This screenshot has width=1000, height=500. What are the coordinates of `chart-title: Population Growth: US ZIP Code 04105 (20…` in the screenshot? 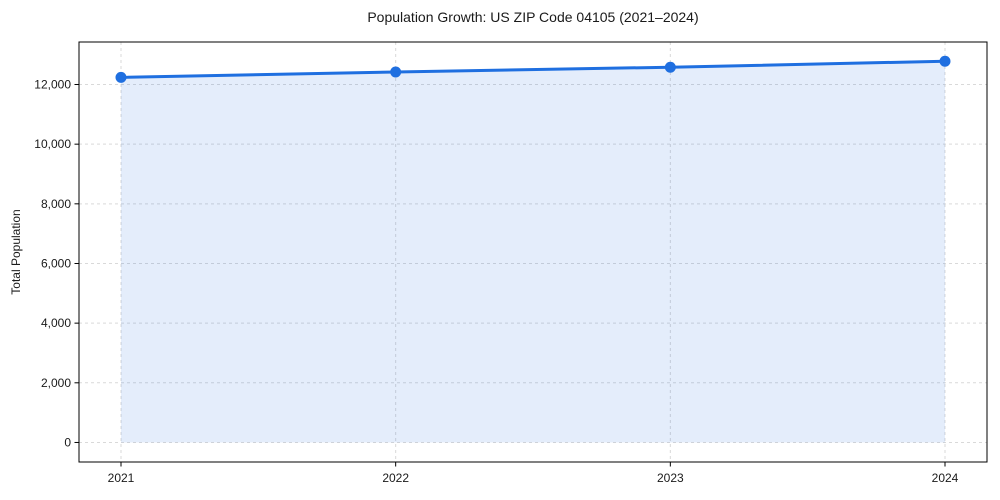 It's located at (533, 17).